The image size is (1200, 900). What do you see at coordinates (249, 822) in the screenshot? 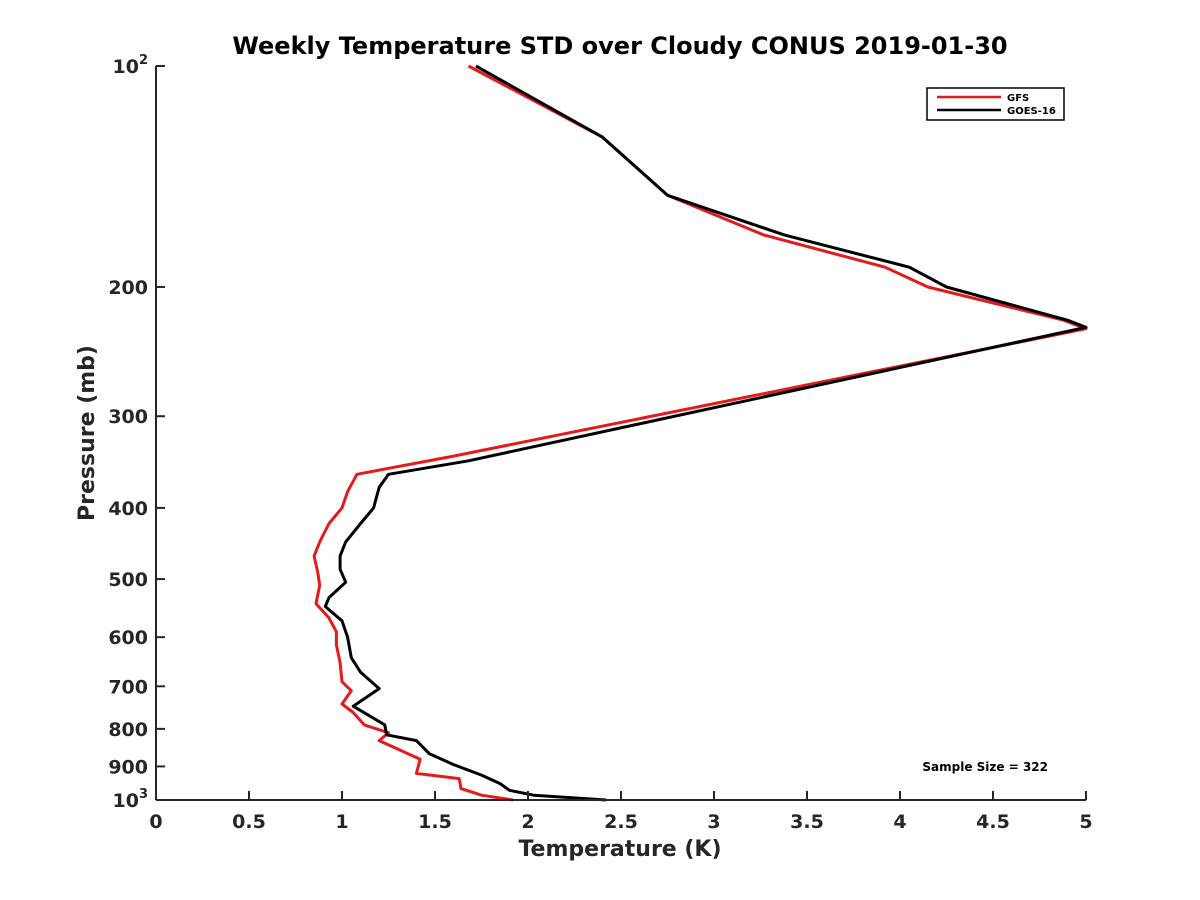
I see `x-tick-label: 0.5` at bounding box center [249, 822].